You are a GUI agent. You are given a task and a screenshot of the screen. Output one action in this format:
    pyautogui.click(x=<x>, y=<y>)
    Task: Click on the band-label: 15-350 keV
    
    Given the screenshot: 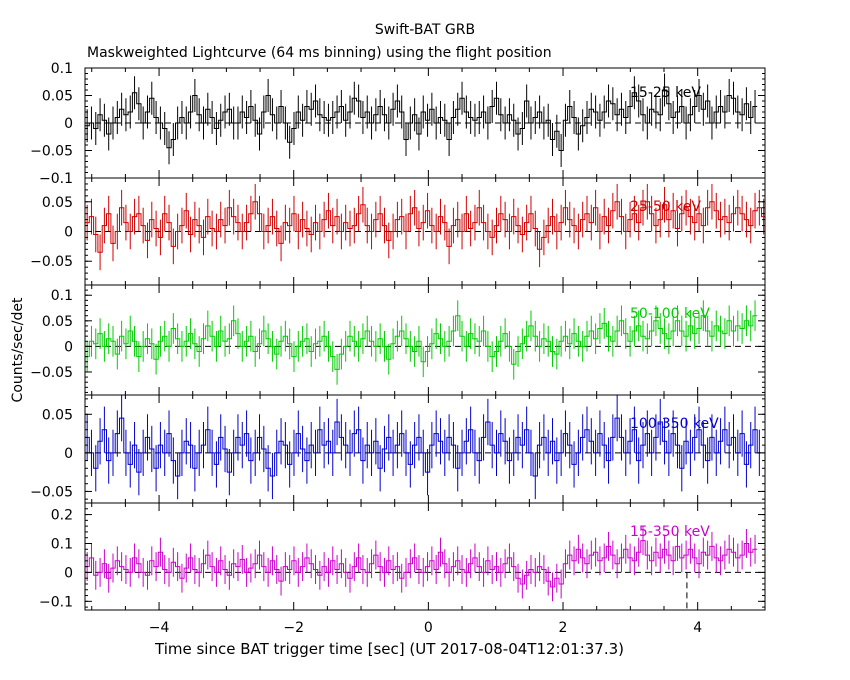 What is the action you would take?
    pyautogui.click(x=670, y=532)
    